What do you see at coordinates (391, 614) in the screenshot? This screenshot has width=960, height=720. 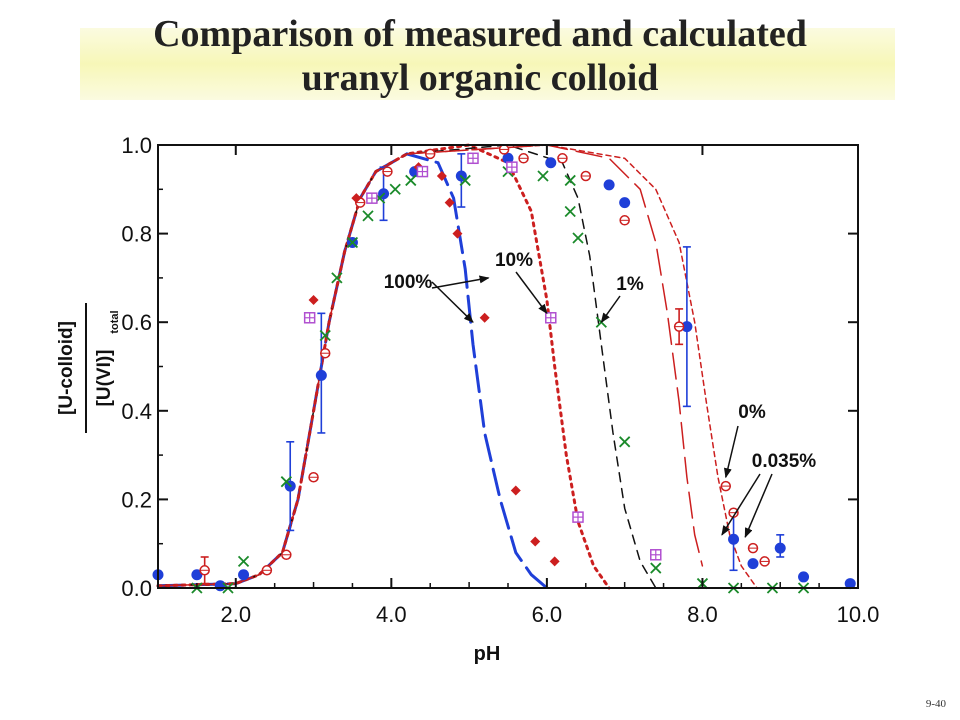 I see `x-tick-label: 4.0` at bounding box center [391, 614].